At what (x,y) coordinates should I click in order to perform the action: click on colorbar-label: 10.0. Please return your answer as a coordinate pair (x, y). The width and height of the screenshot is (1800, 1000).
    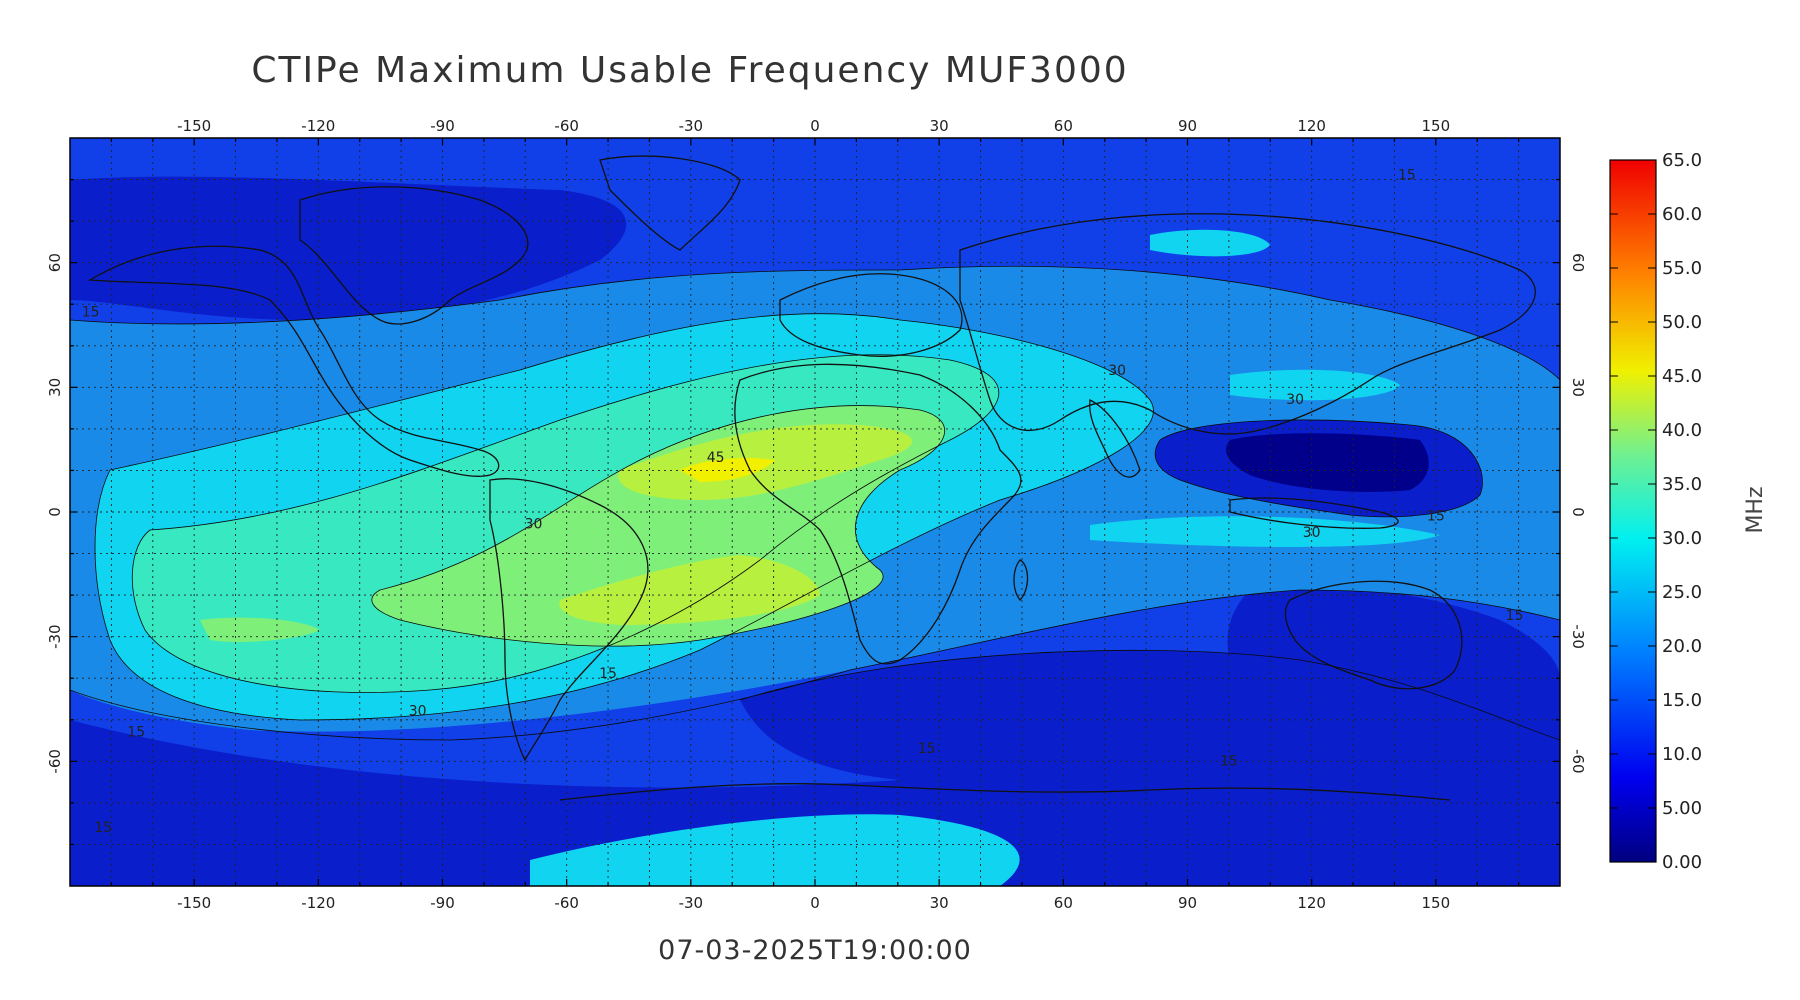
    Looking at the image, I should click on (1682, 754).